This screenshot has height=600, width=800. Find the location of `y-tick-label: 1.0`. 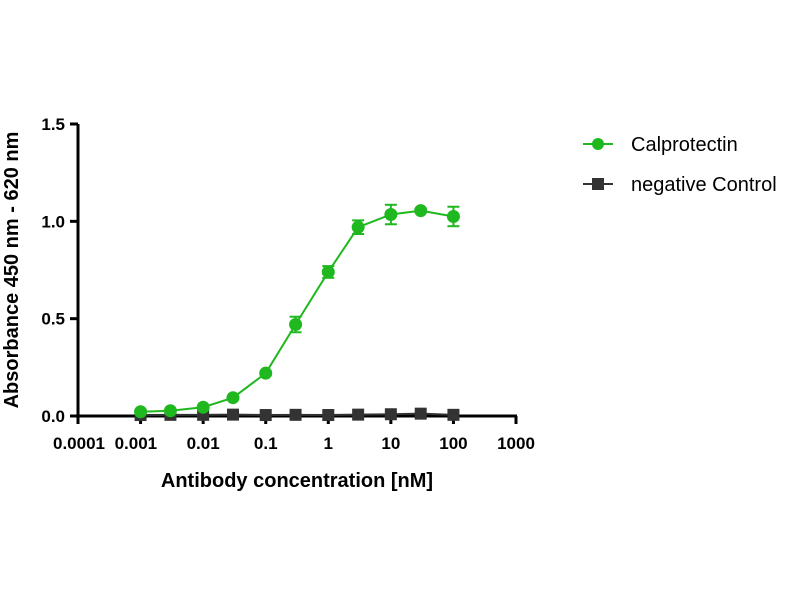

y-tick-label: 1.0 is located at coordinates (53, 221).